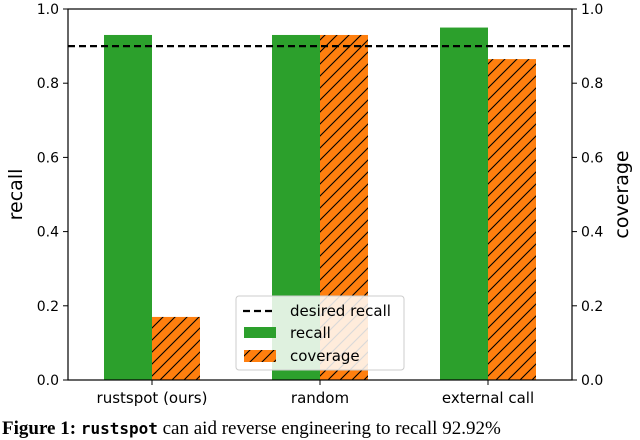 This screenshot has width=640, height=440. Describe the element at coordinates (592, 233) in the screenshot. I see `right-tick-label: 0.4` at that location.